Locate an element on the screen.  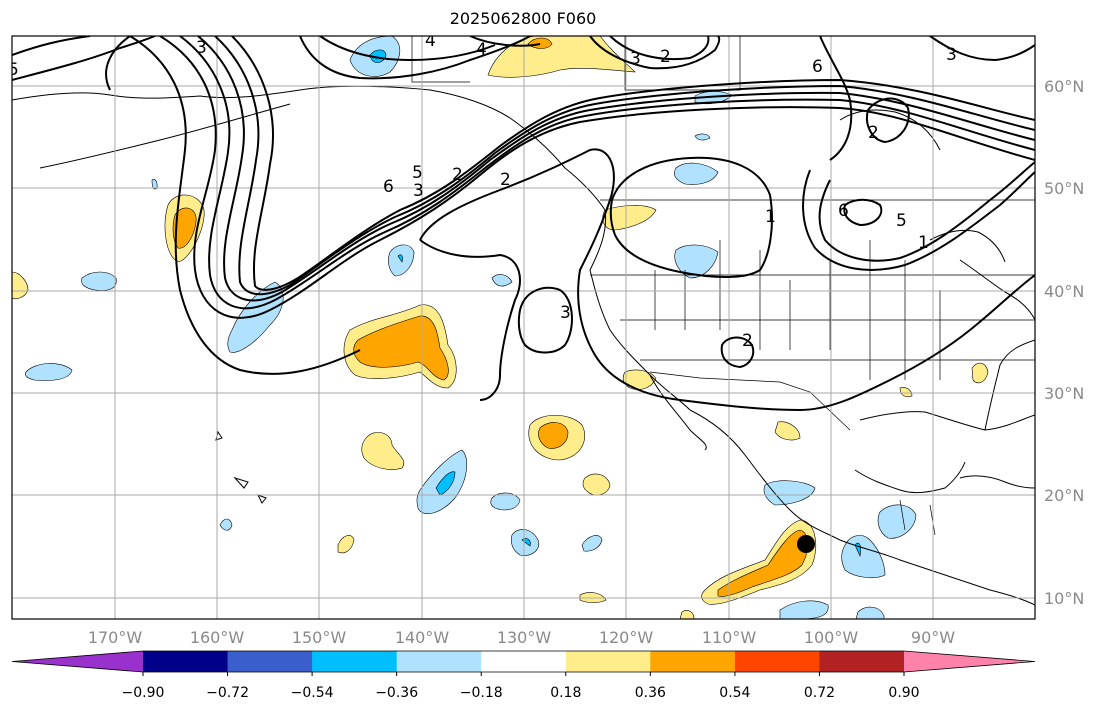
cuba is located at coordinates (997, 482).